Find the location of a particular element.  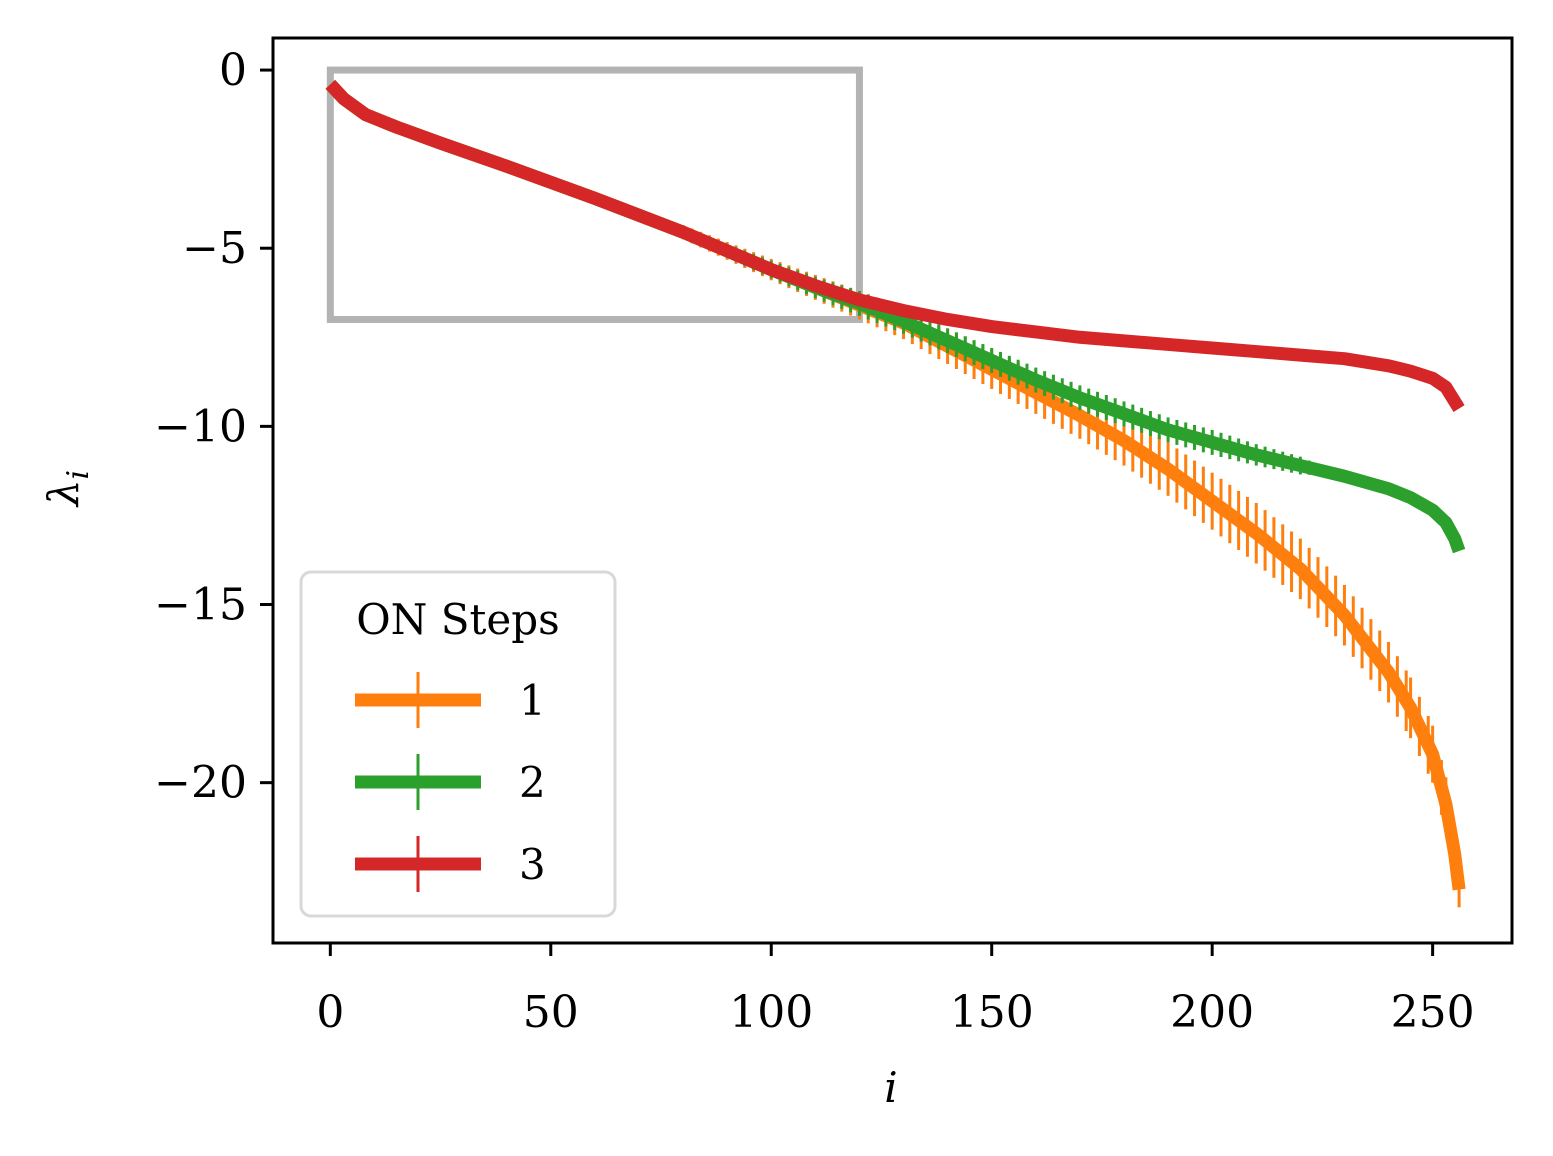

x-tick-label: 150 is located at coordinates (992, 1012).